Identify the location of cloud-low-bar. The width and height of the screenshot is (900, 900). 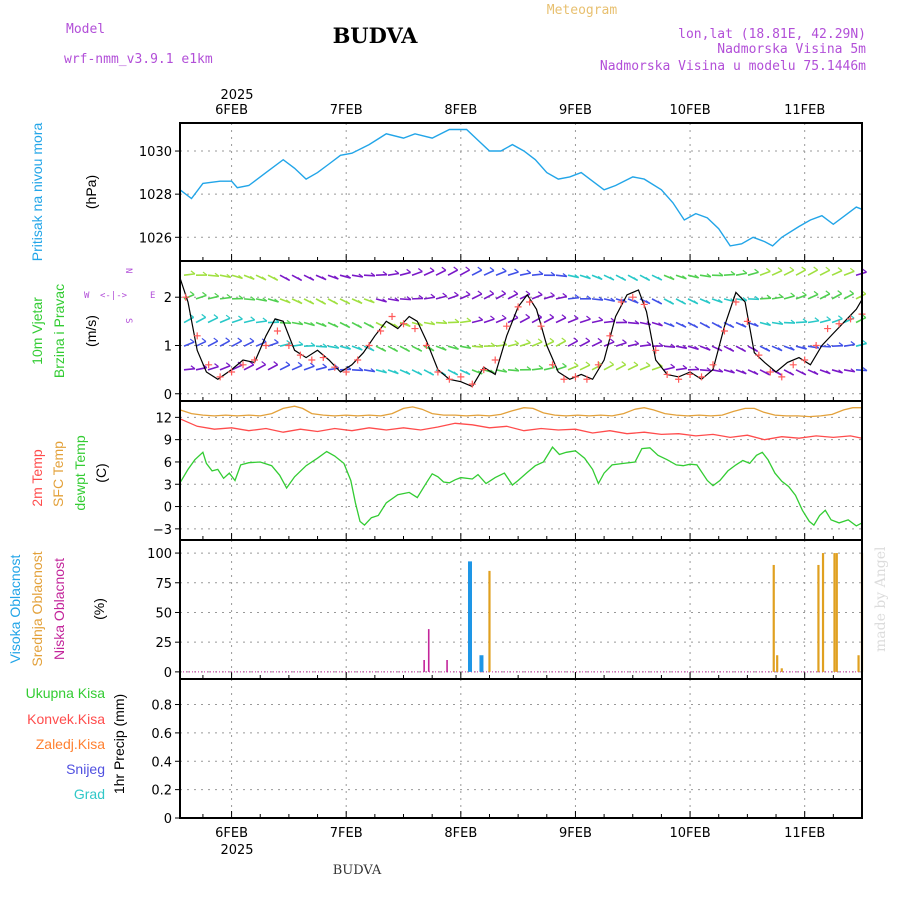
(428, 650).